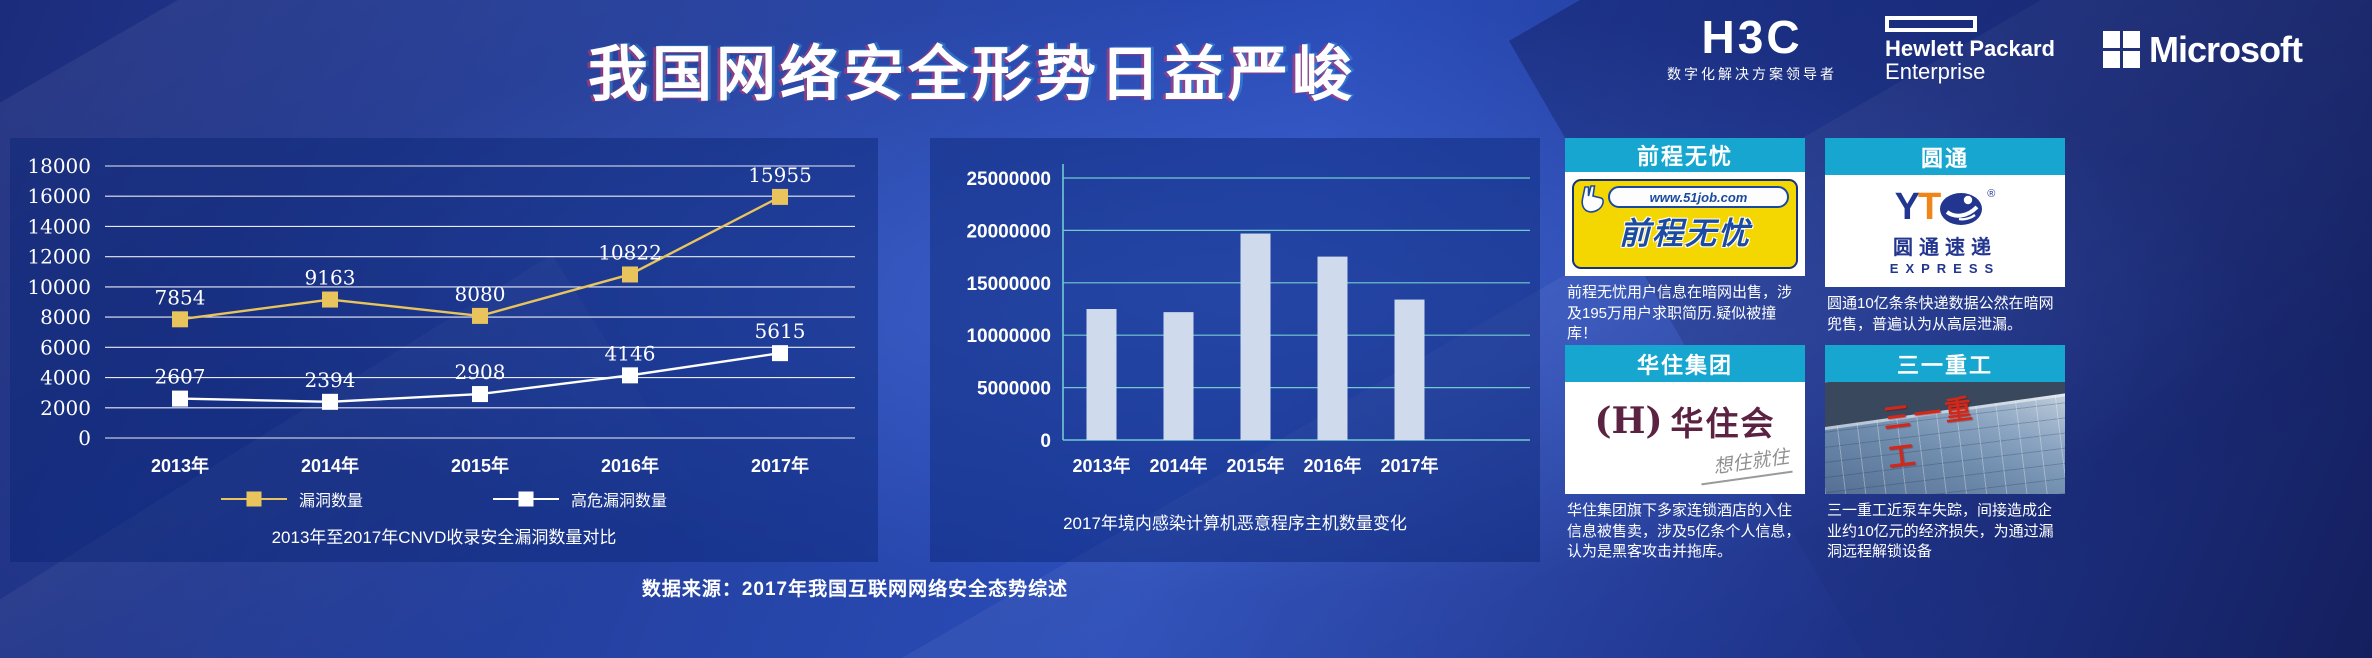 The image size is (2372, 658). What do you see at coordinates (630, 252) in the screenshot?
I see `svg-text: 10822` at bounding box center [630, 252].